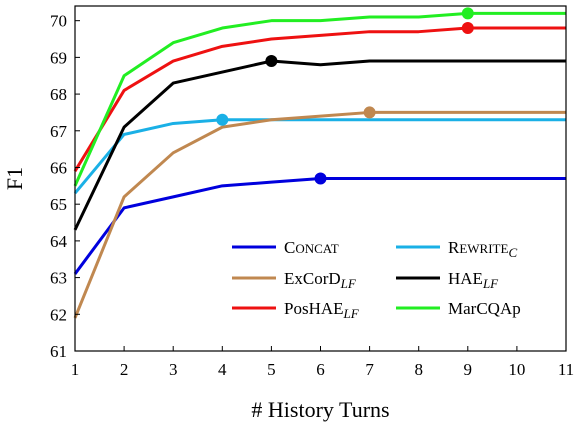  What do you see at coordinates (320, 409) in the screenshot?
I see `x-axis-title: # History Turns` at bounding box center [320, 409].